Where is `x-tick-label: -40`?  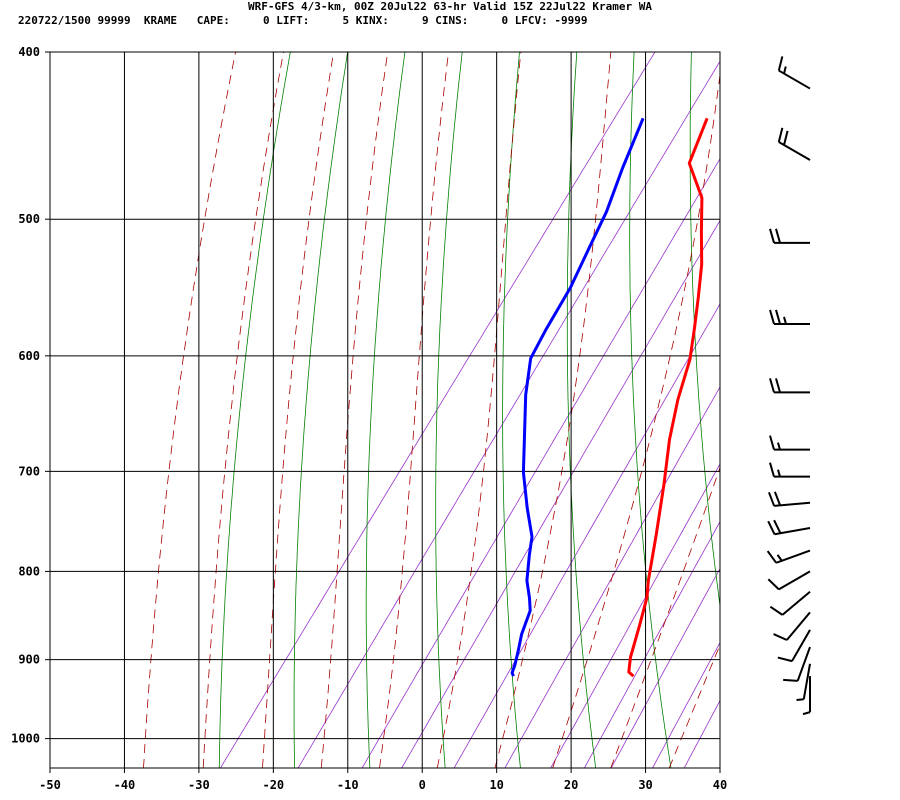 x-tick-label: -40 is located at coordinates (125, 785).